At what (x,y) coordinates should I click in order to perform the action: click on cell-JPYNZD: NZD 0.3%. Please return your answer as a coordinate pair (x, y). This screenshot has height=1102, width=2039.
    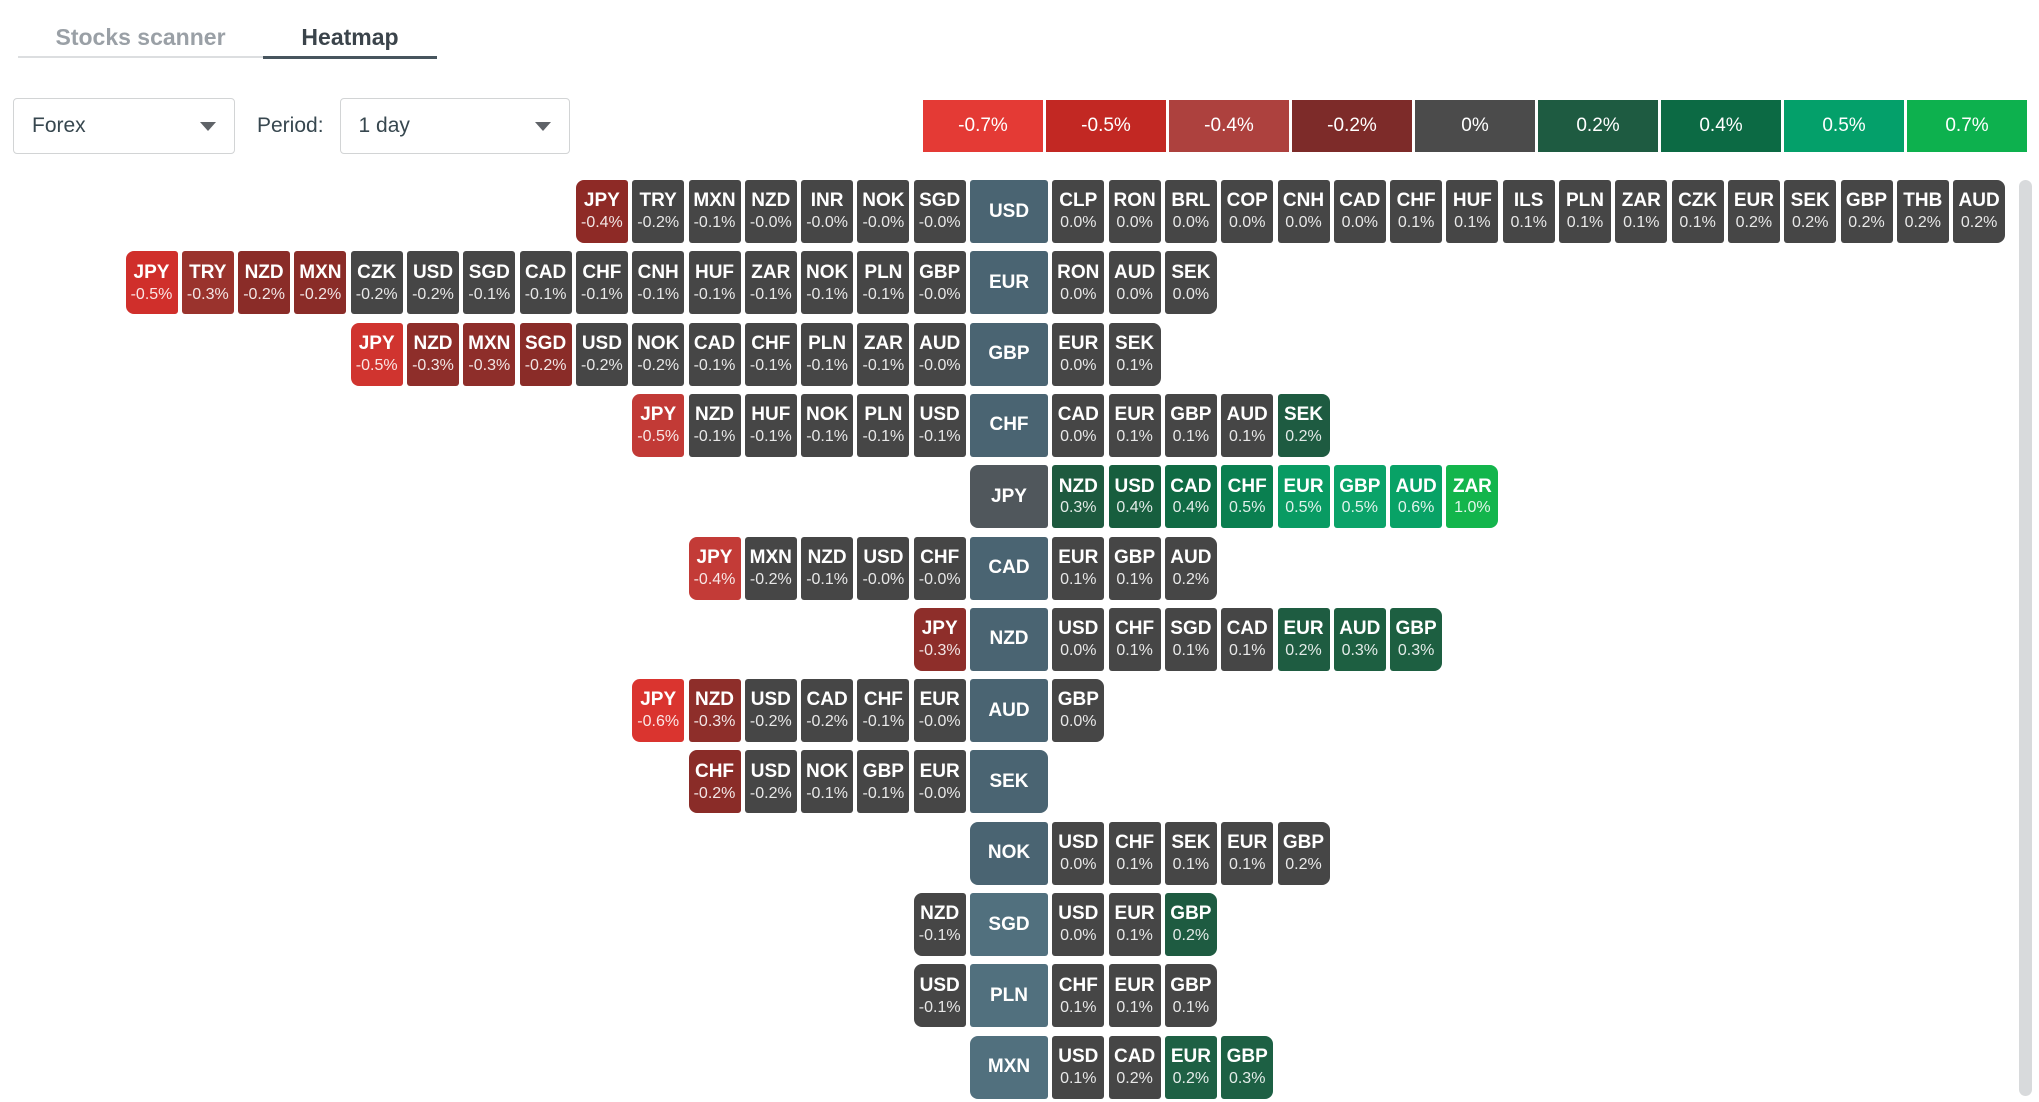
    Looking at the image, I should click on (1078, 497).